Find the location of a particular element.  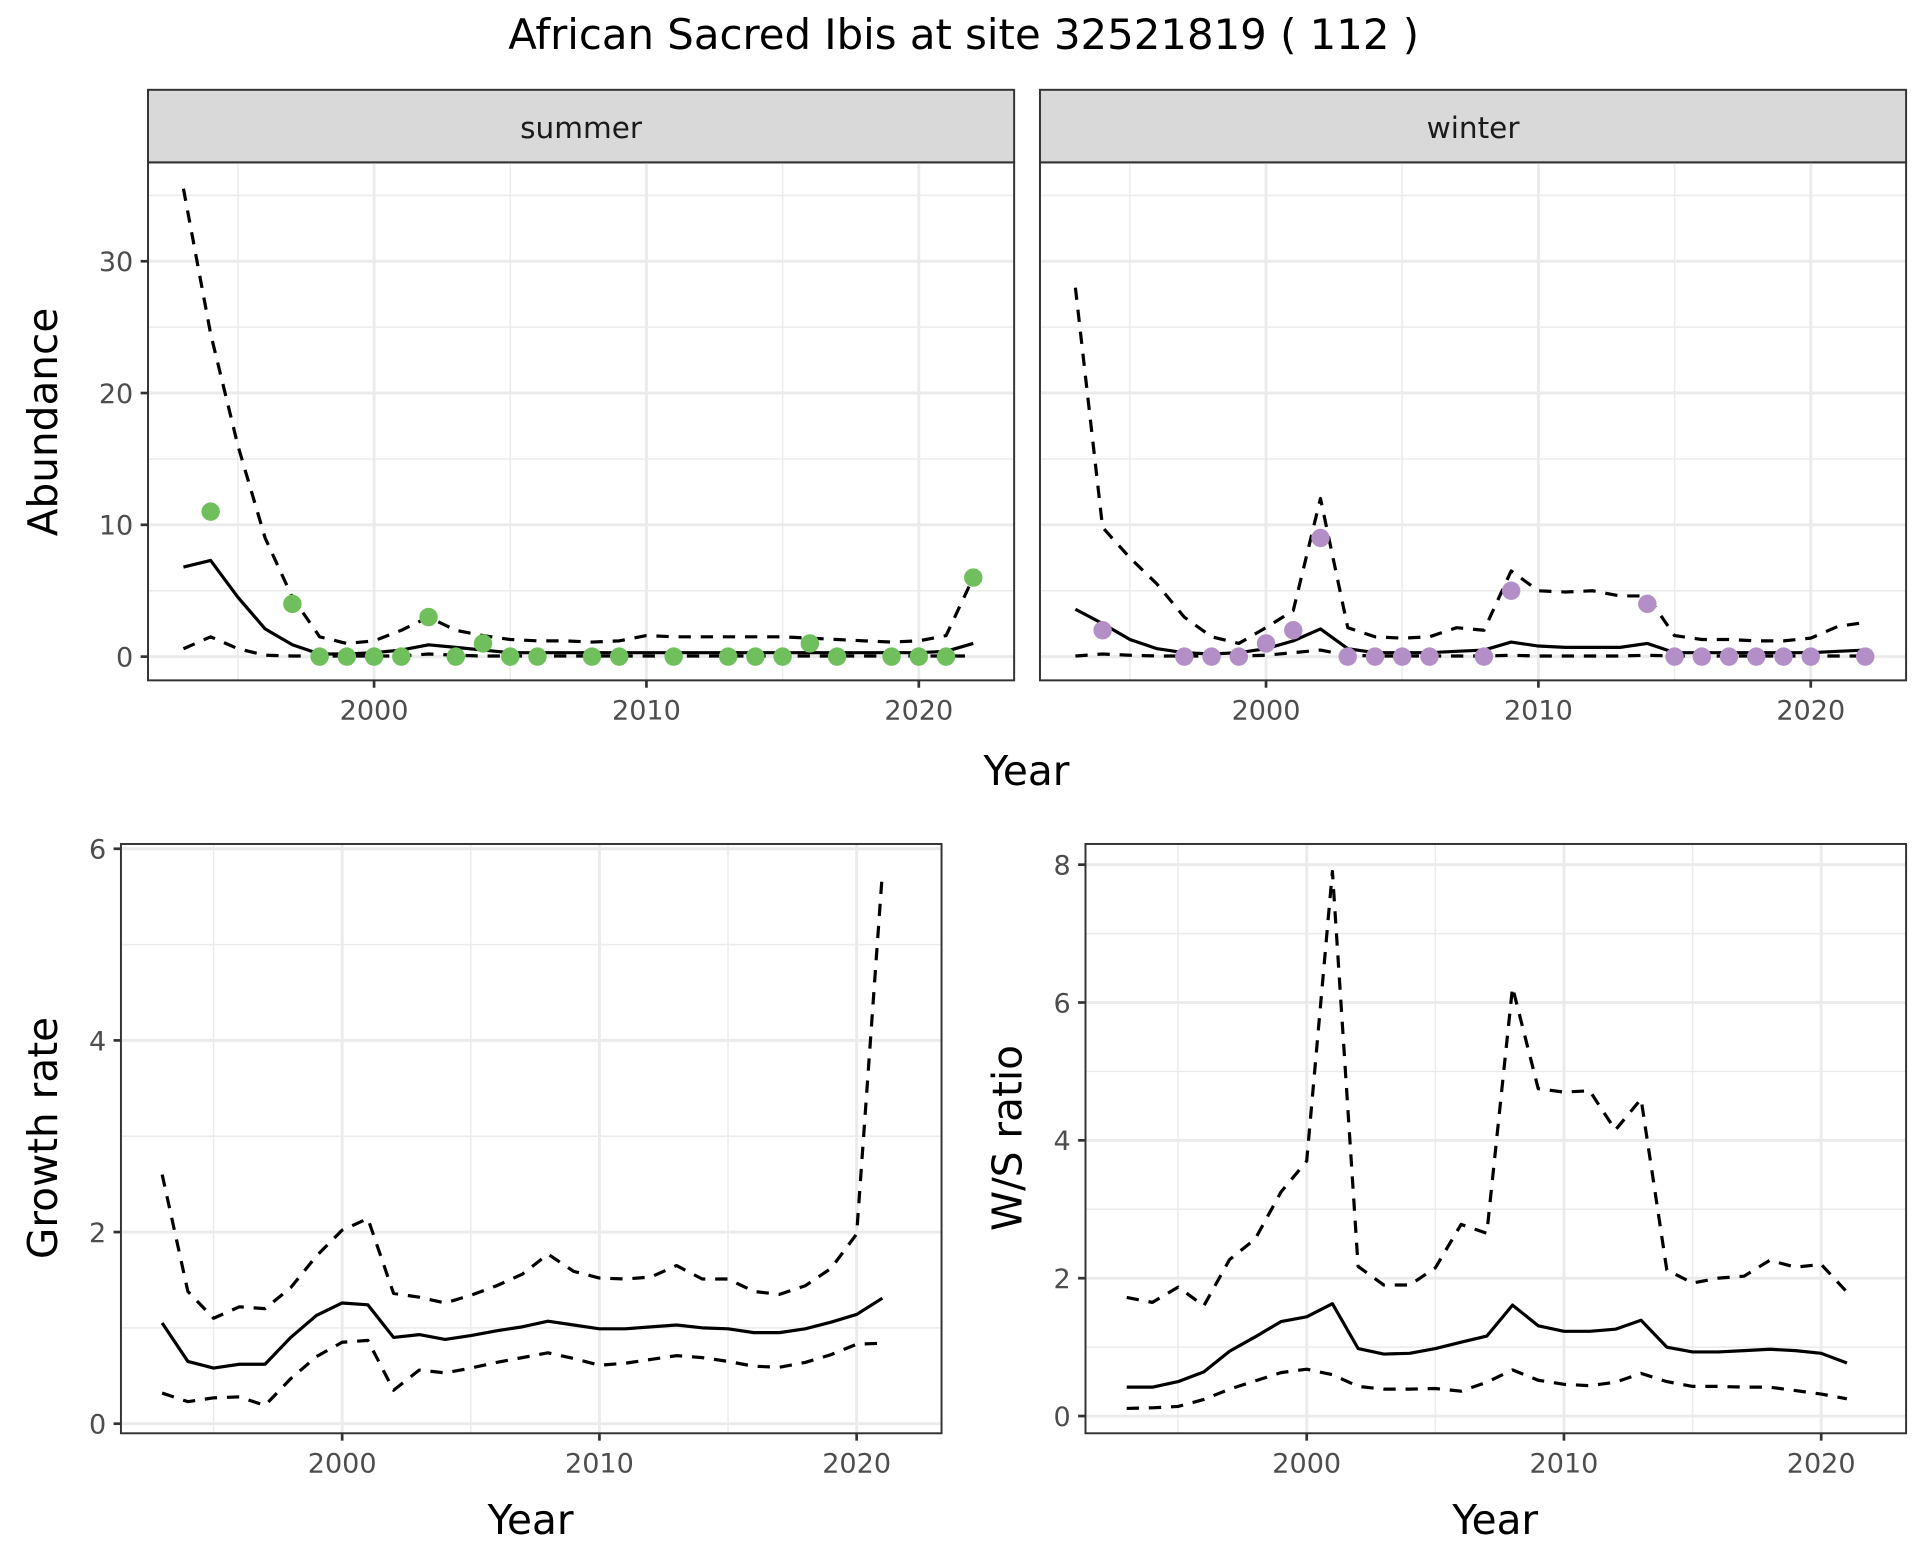

x-axis-summer: 2000 2010 2020 is located at coordinates (646, 703).